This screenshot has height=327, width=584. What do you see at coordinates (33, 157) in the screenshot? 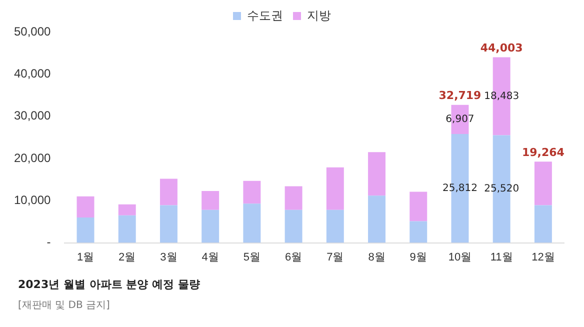
I see `y-tick-label: 20,000` at bounding box center [33, 157].